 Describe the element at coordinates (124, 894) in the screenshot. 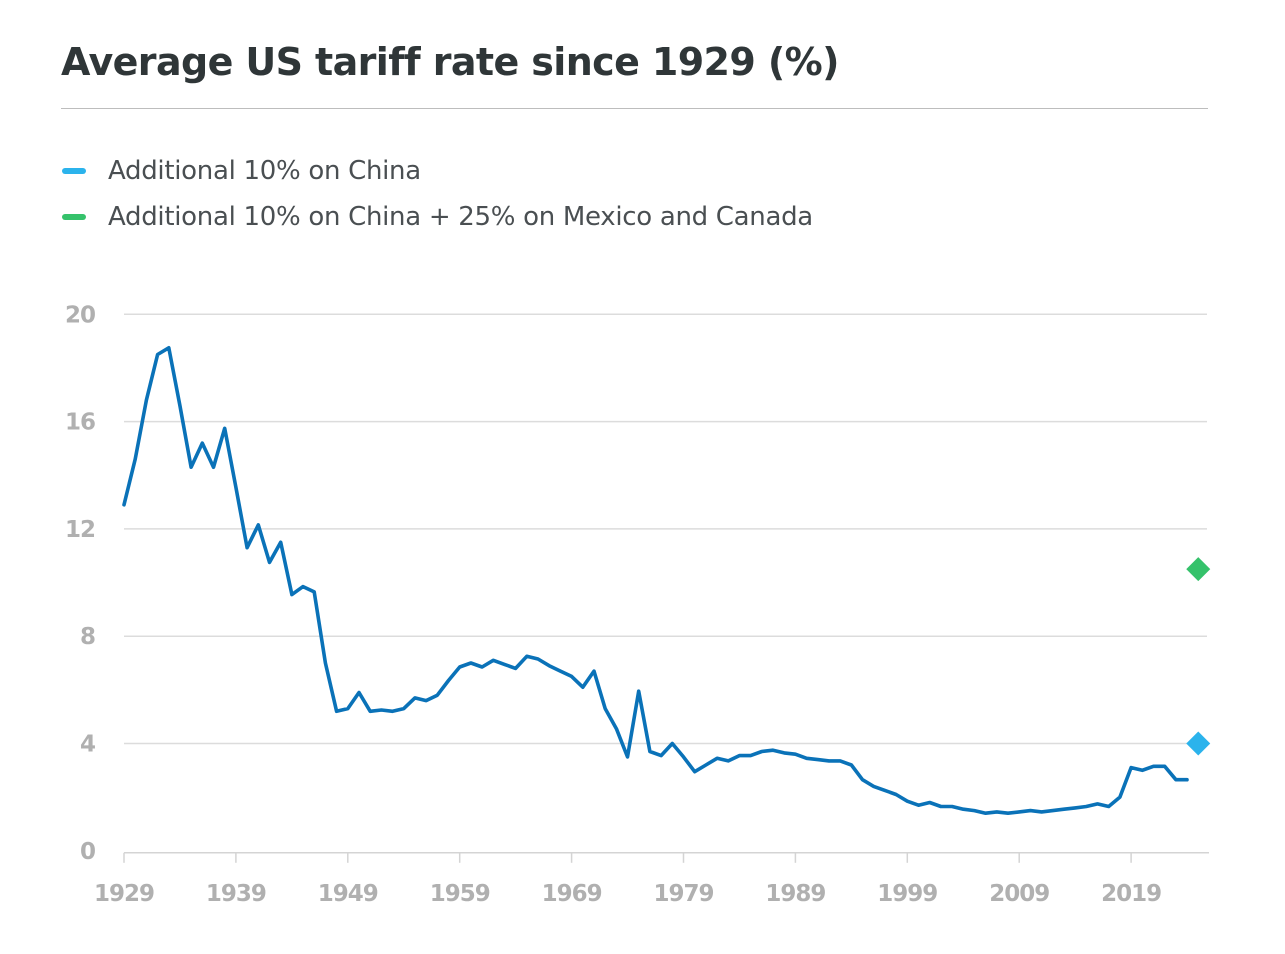

I see `x-tick-label: 1929` at that location.